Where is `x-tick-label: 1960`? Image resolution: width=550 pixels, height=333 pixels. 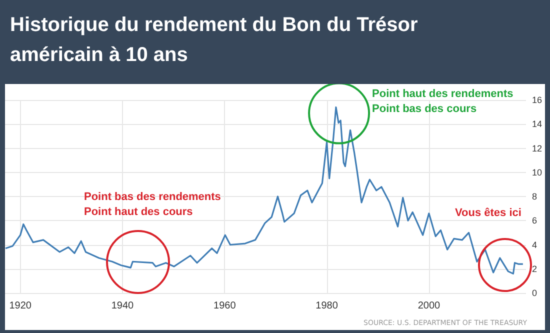
x-tick-label: 1960 is located at coordinates (225, 306).